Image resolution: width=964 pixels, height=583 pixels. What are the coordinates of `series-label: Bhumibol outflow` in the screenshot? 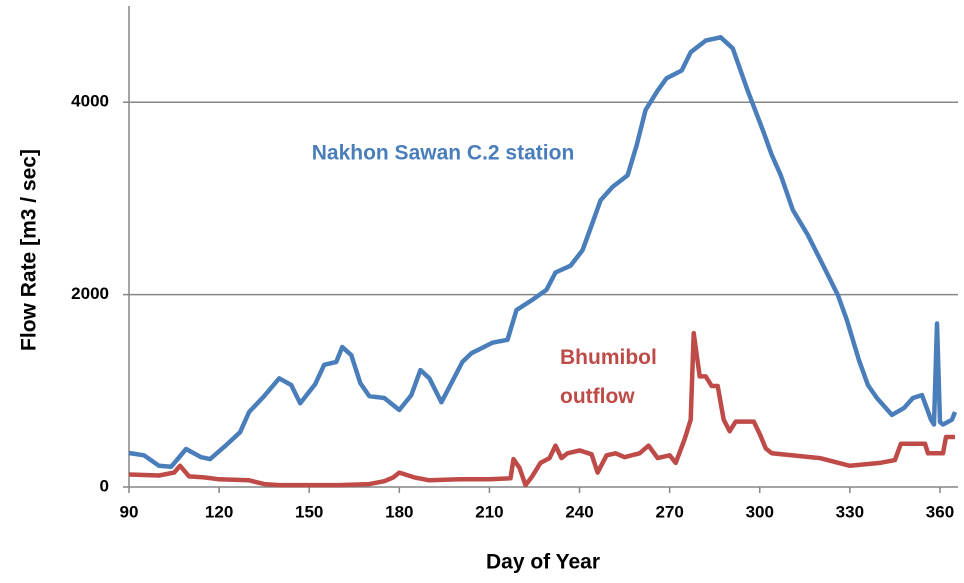 It's located at (608, 377).